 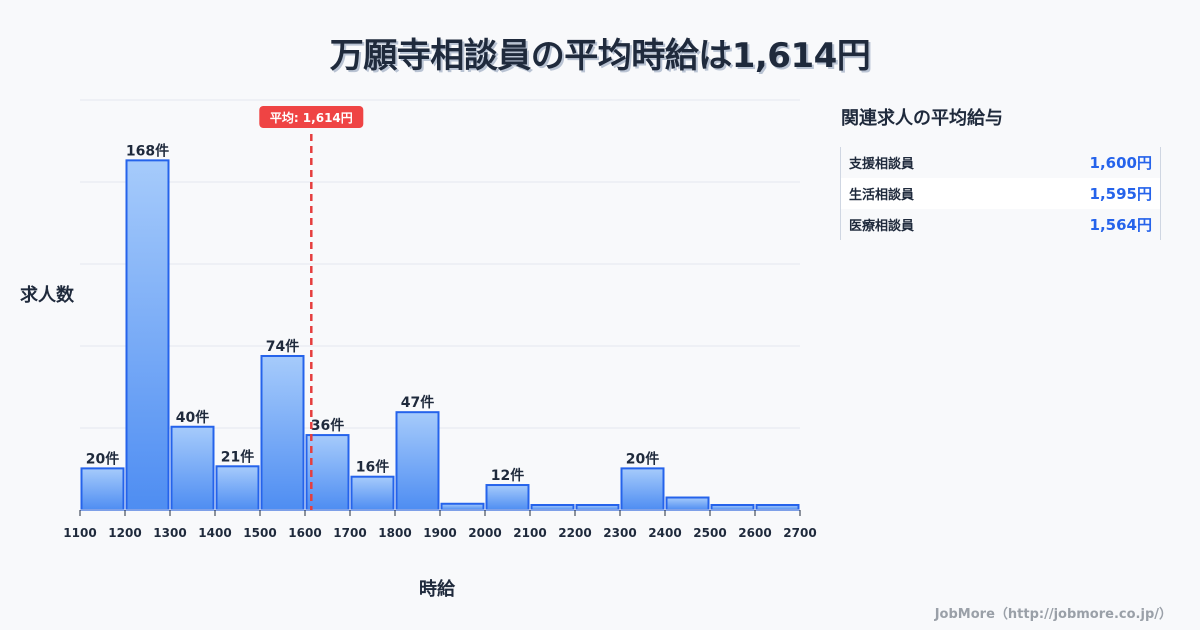 What do you see at coordinates (1120, 225) in the screenshot?
I see `job-wage: 1,564円` at bounding box center [1120, 225].